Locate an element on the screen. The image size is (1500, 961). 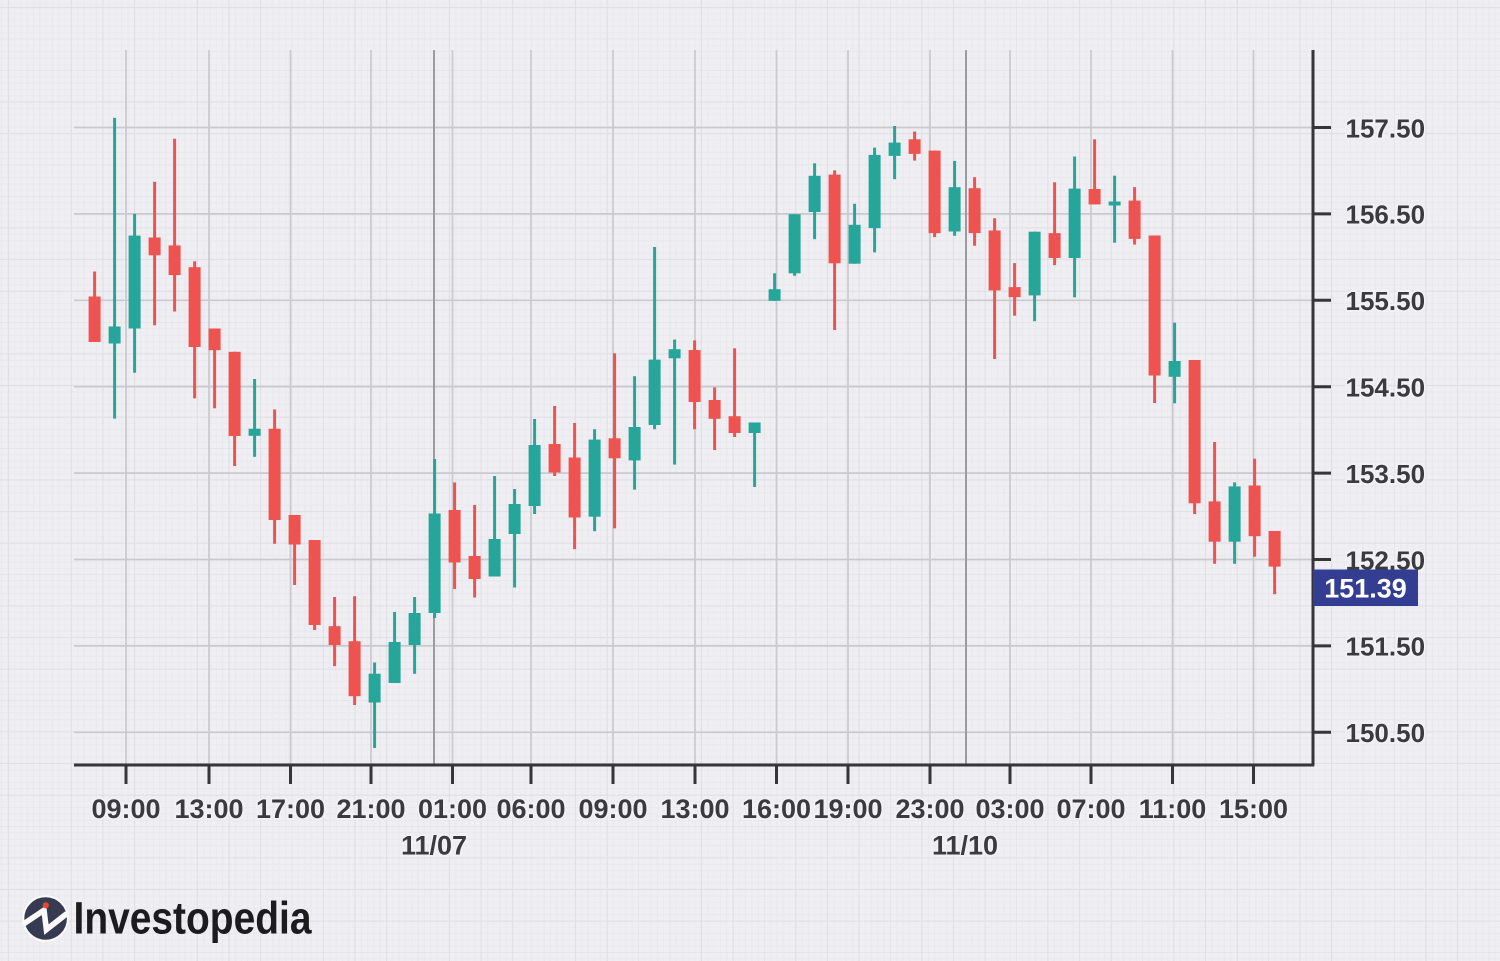
svg-text: 153.50 is located at coordinates (1386, 474).